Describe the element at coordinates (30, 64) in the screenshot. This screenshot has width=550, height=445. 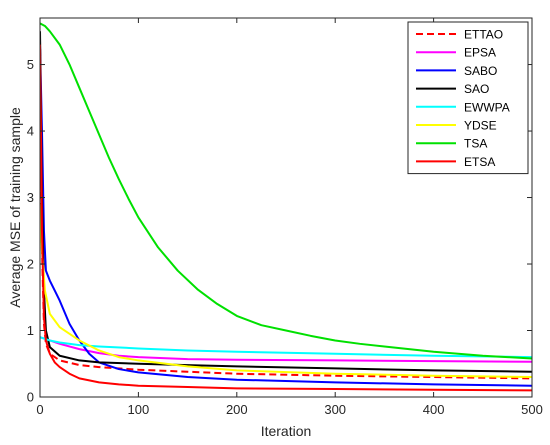
I see `y-tick-label: 5` at that location.